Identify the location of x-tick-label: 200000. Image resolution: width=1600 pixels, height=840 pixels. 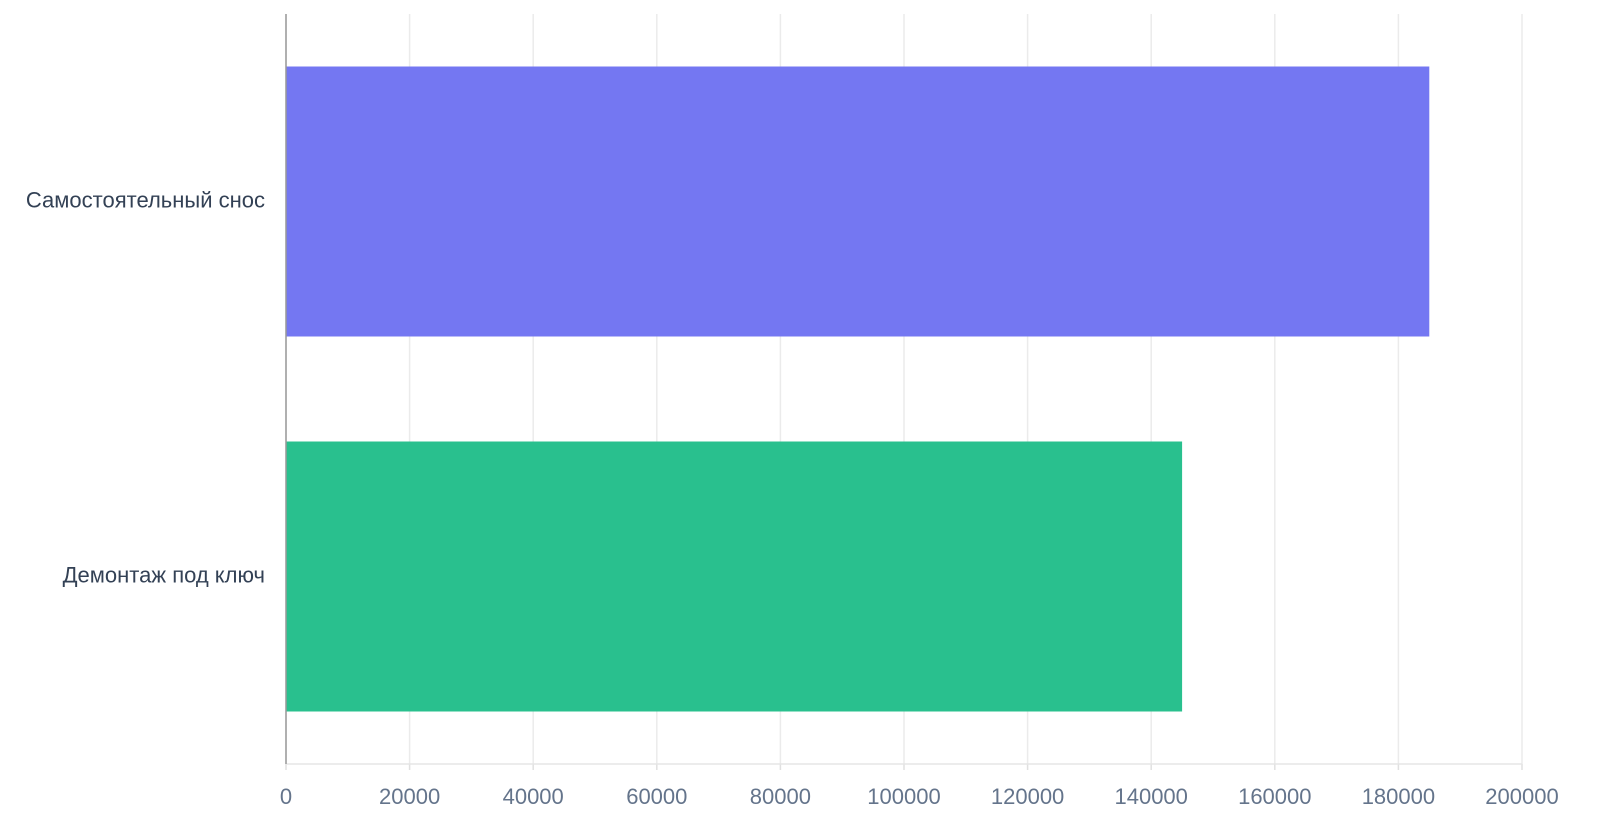
(1521, 796).